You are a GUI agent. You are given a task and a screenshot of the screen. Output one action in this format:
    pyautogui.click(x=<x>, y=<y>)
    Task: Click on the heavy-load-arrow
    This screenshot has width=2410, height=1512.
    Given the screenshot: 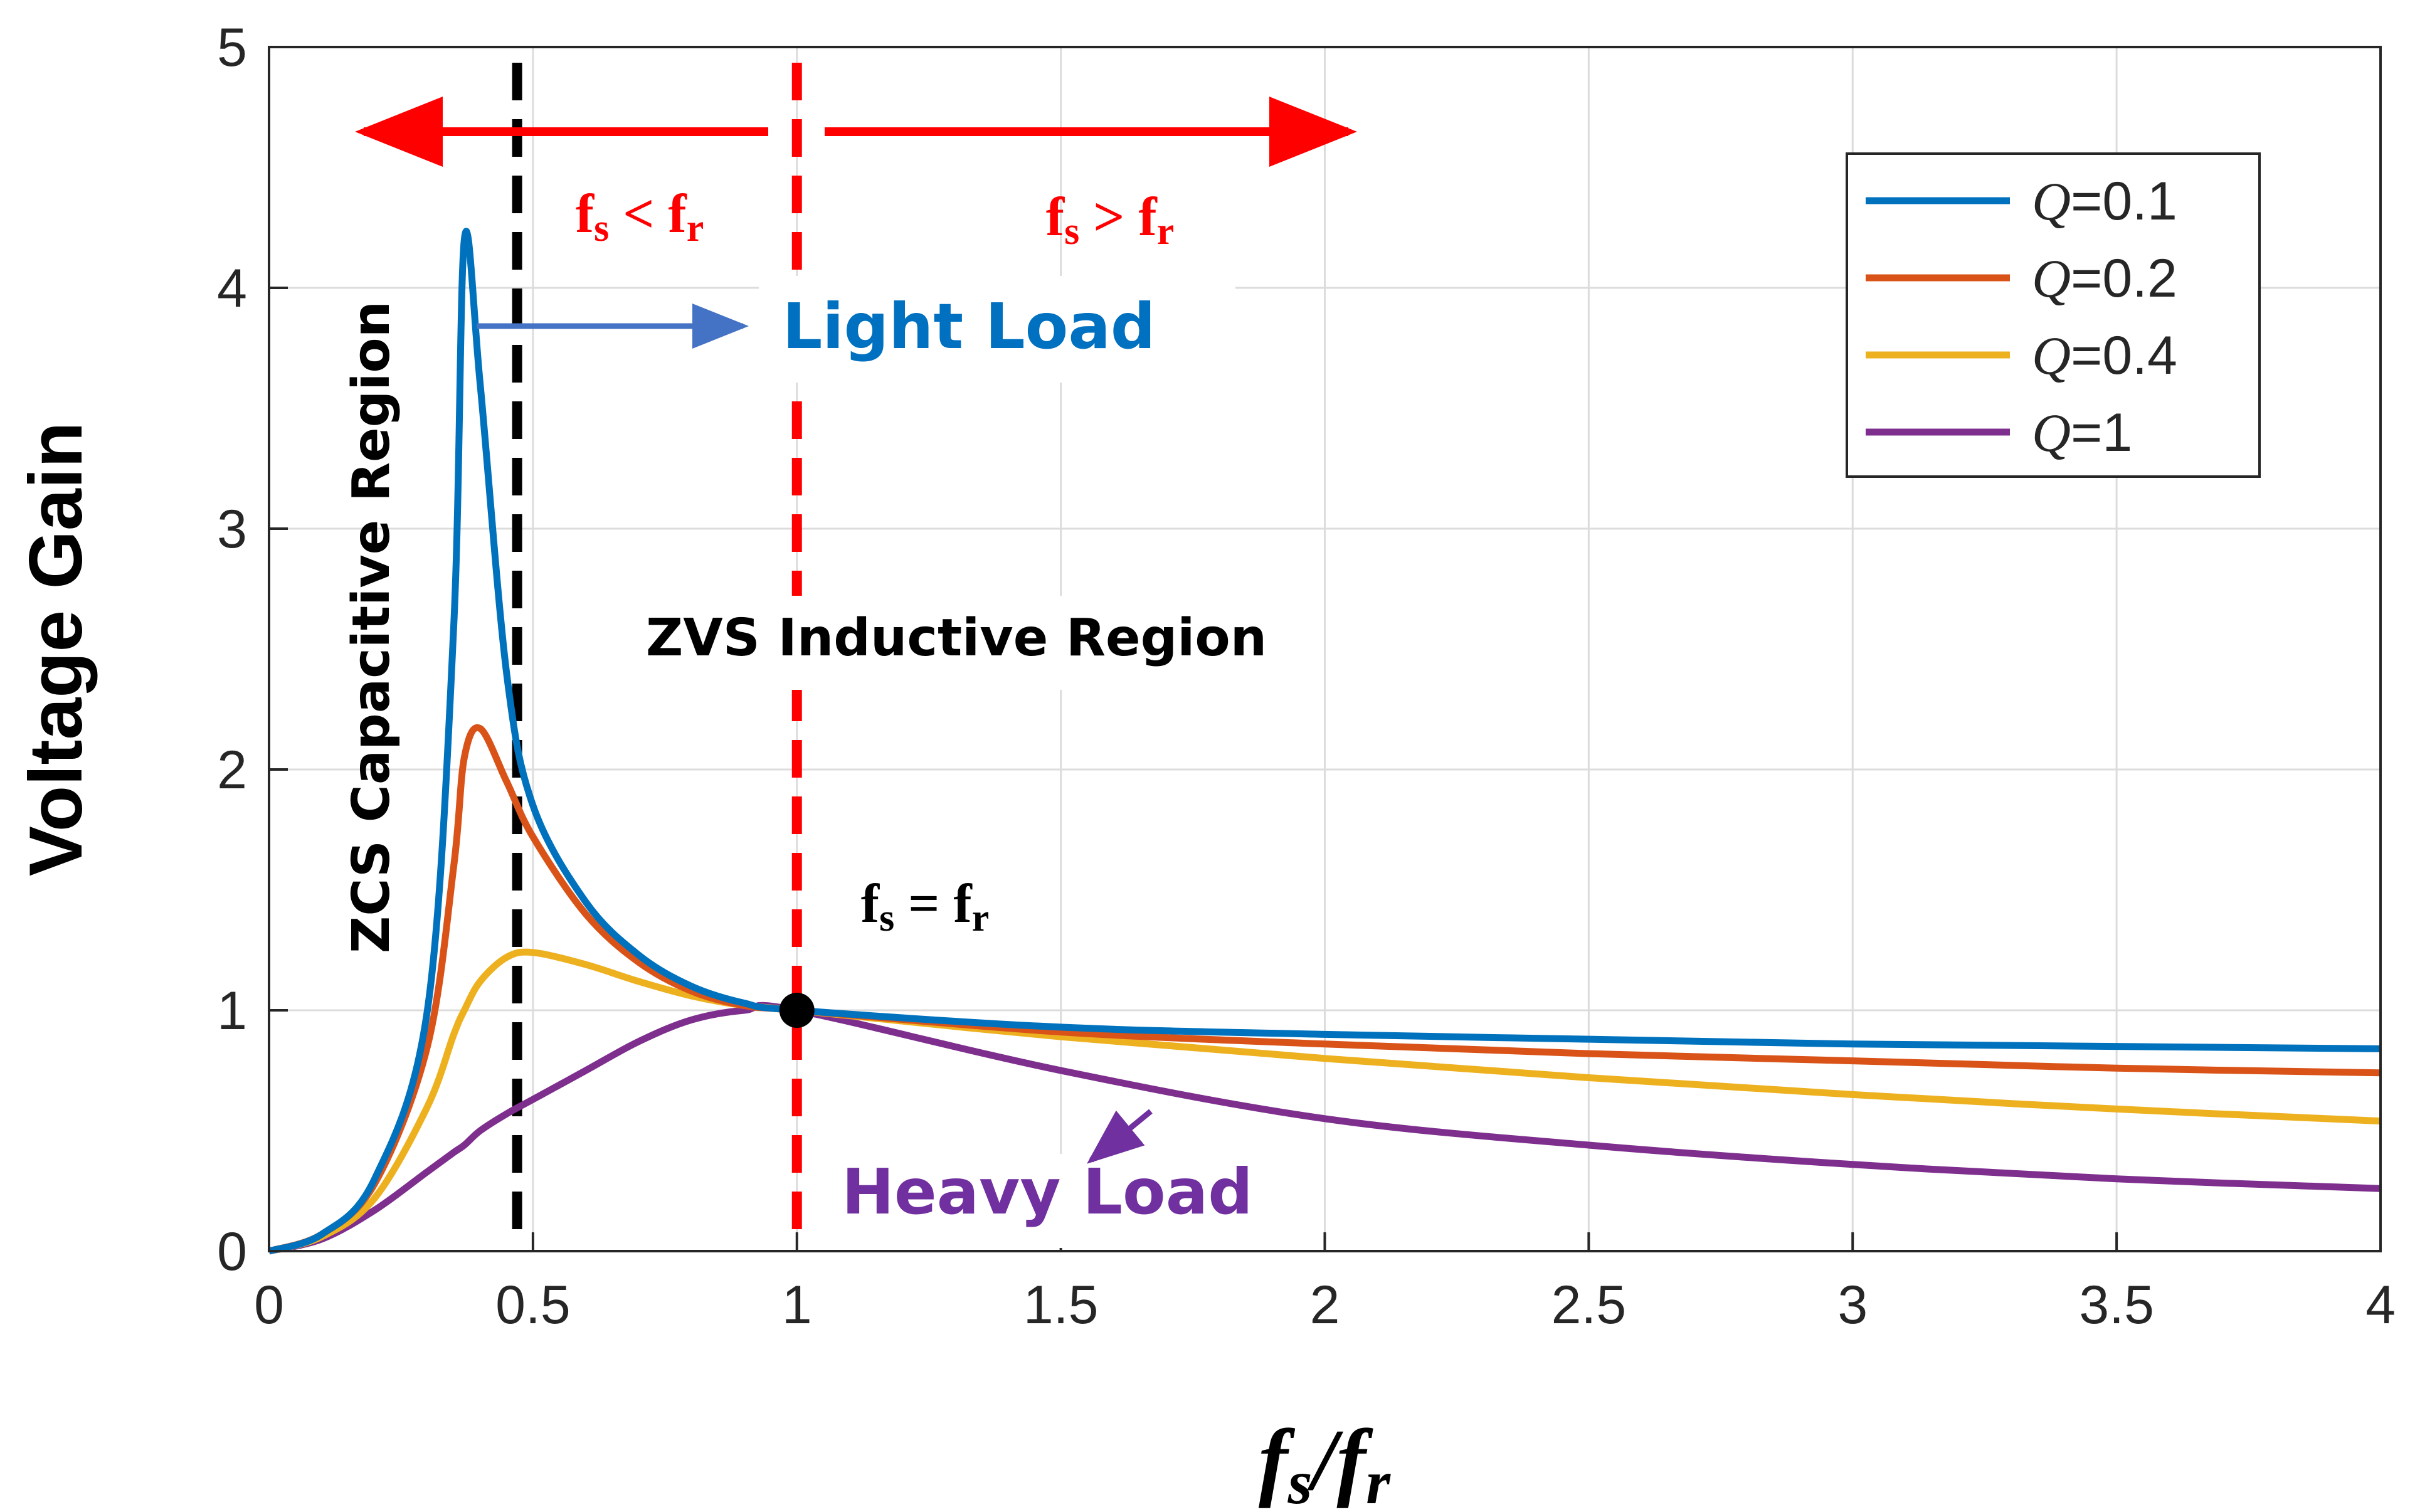 What is the action you would take?
    pyautogui.click(x=1120, y=1136)
    